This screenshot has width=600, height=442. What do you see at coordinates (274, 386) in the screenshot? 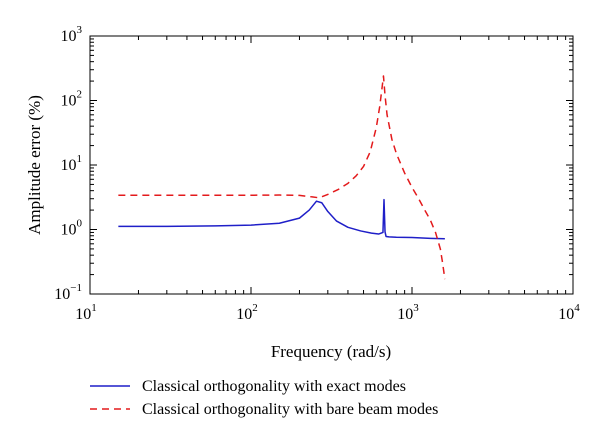
I see `legend-label-exact-modes: Classical orthogonality with exact modes` at bounding box center [274, 386].